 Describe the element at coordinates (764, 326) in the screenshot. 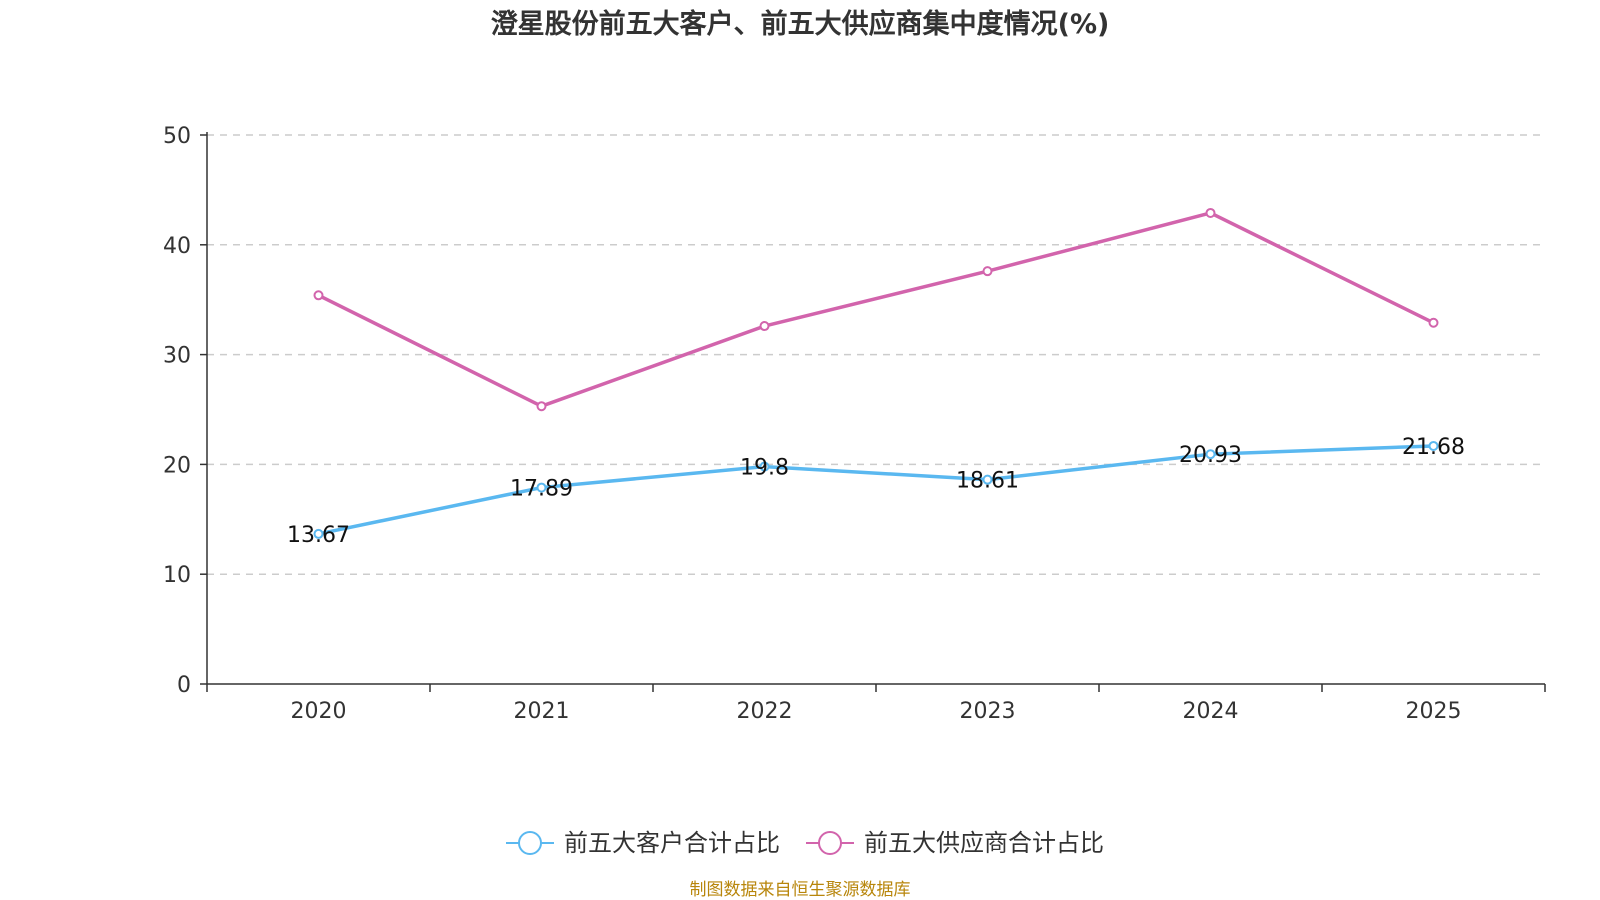

I see `series-1-point-2022` at that location.